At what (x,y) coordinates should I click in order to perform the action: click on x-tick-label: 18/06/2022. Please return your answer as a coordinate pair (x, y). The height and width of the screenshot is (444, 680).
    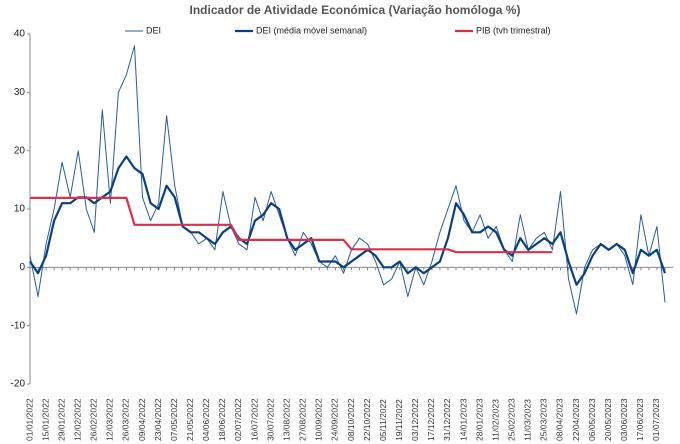
    Looking at the image, I should click on (222, 419).